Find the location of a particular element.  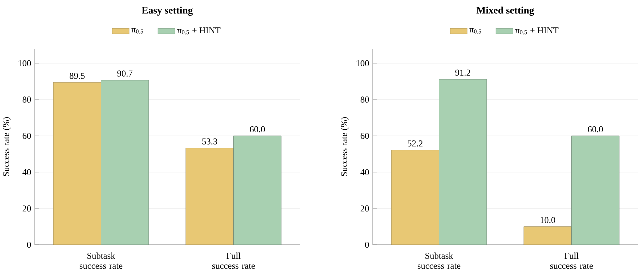

data-label: 89.5 is located at coordinates (77, 76).